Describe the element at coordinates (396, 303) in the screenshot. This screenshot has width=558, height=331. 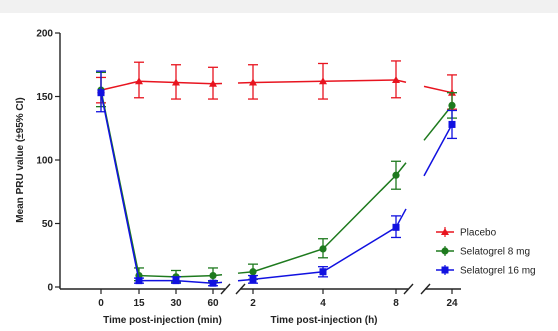
I see `x-tick-label: 8` at that location.